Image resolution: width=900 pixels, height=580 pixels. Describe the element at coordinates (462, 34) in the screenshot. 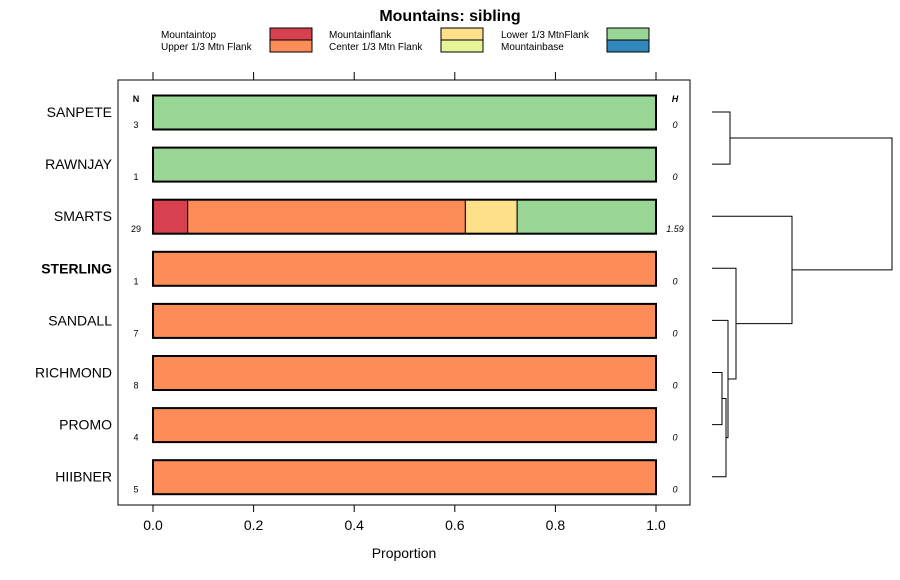

I see `legend-swatch-mountainflank` at that location.